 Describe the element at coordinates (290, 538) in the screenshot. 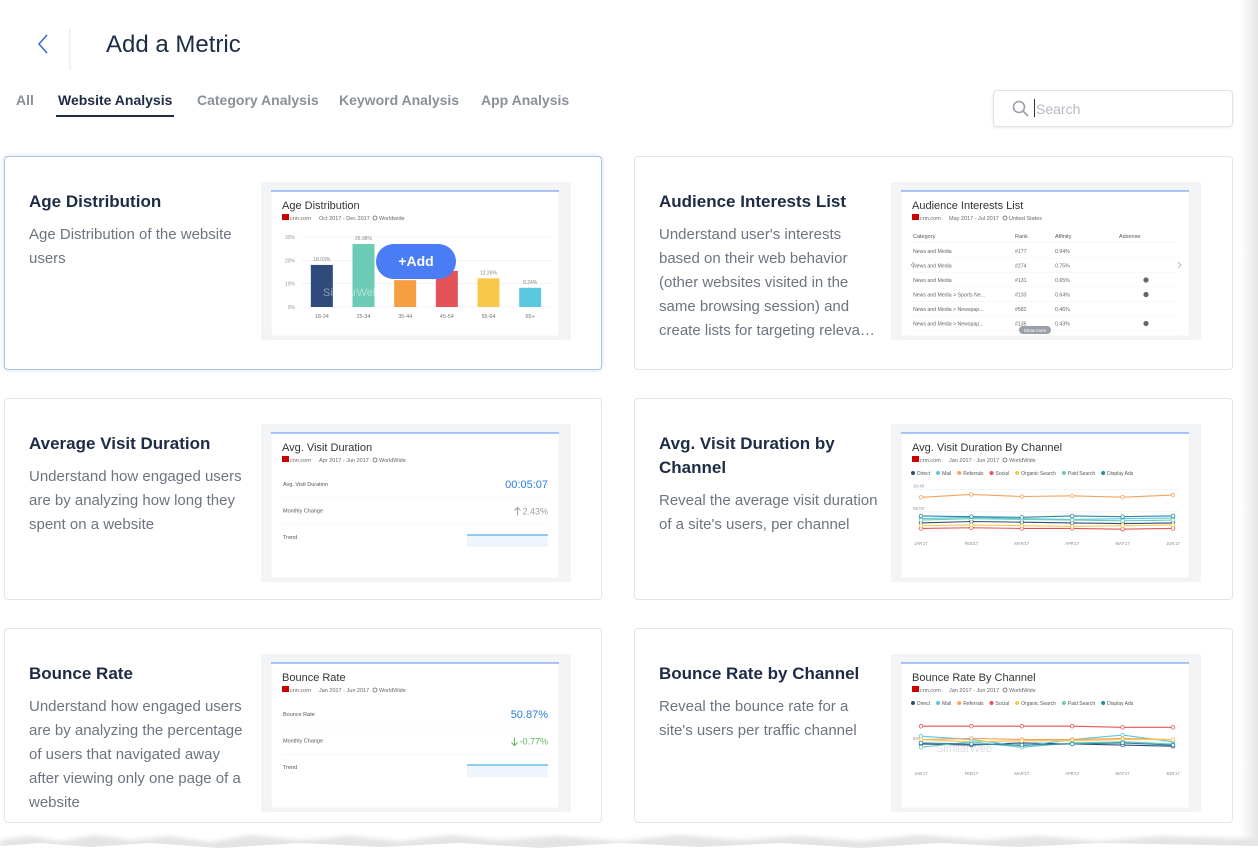

I see `metric-label: Trend` at that location.